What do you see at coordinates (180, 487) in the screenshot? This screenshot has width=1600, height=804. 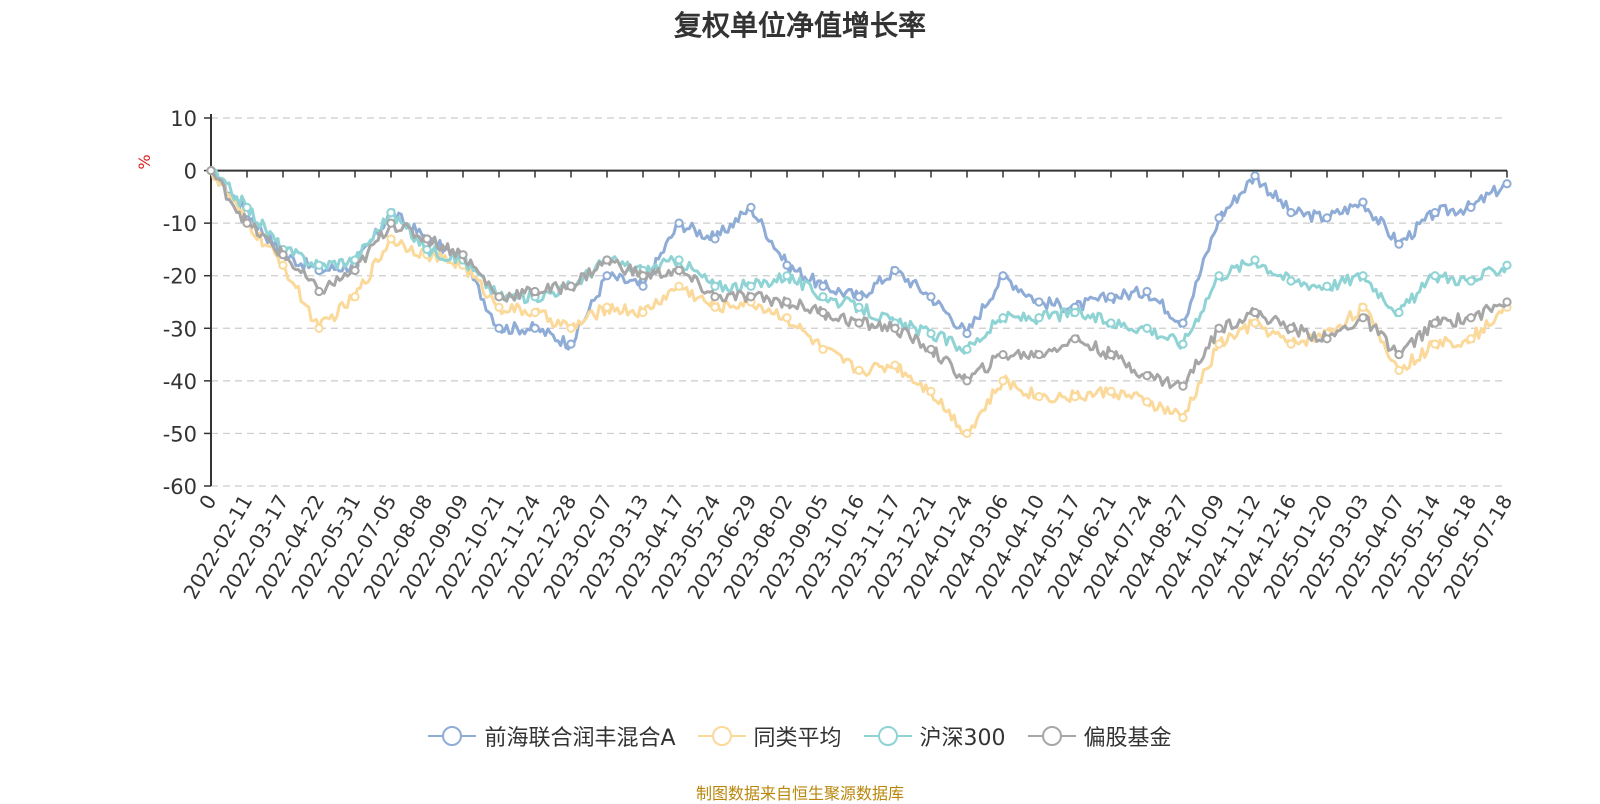 I see `y-tick-label: -60` at bounding box center [180, 487].